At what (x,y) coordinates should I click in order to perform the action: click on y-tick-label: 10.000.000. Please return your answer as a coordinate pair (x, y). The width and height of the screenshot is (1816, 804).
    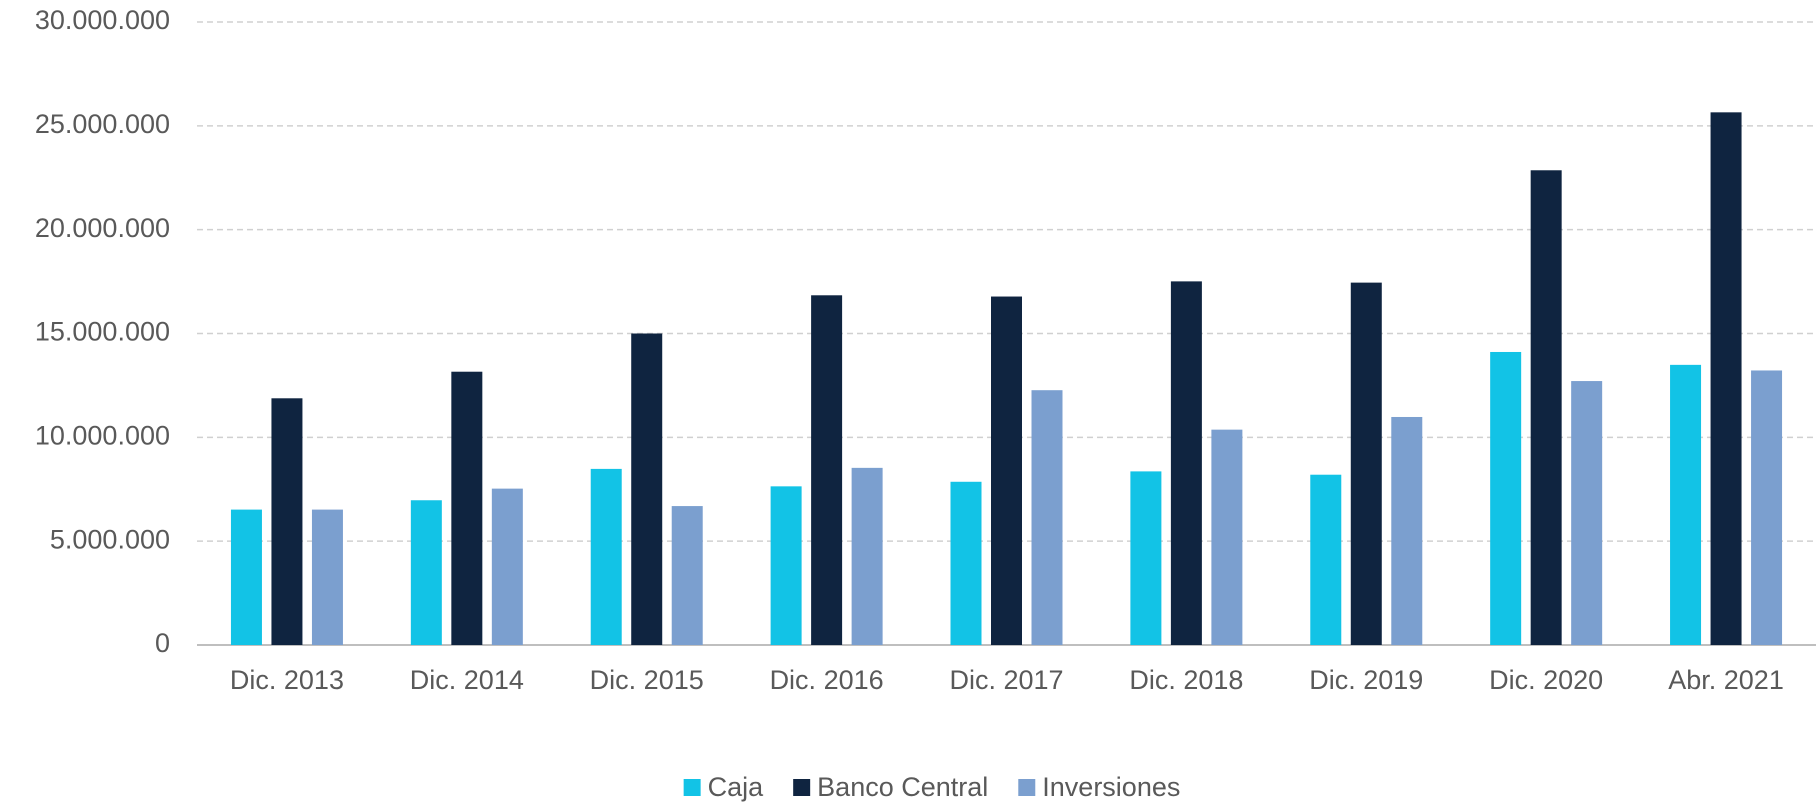
    Looking at the image, I should click on (102, 435).